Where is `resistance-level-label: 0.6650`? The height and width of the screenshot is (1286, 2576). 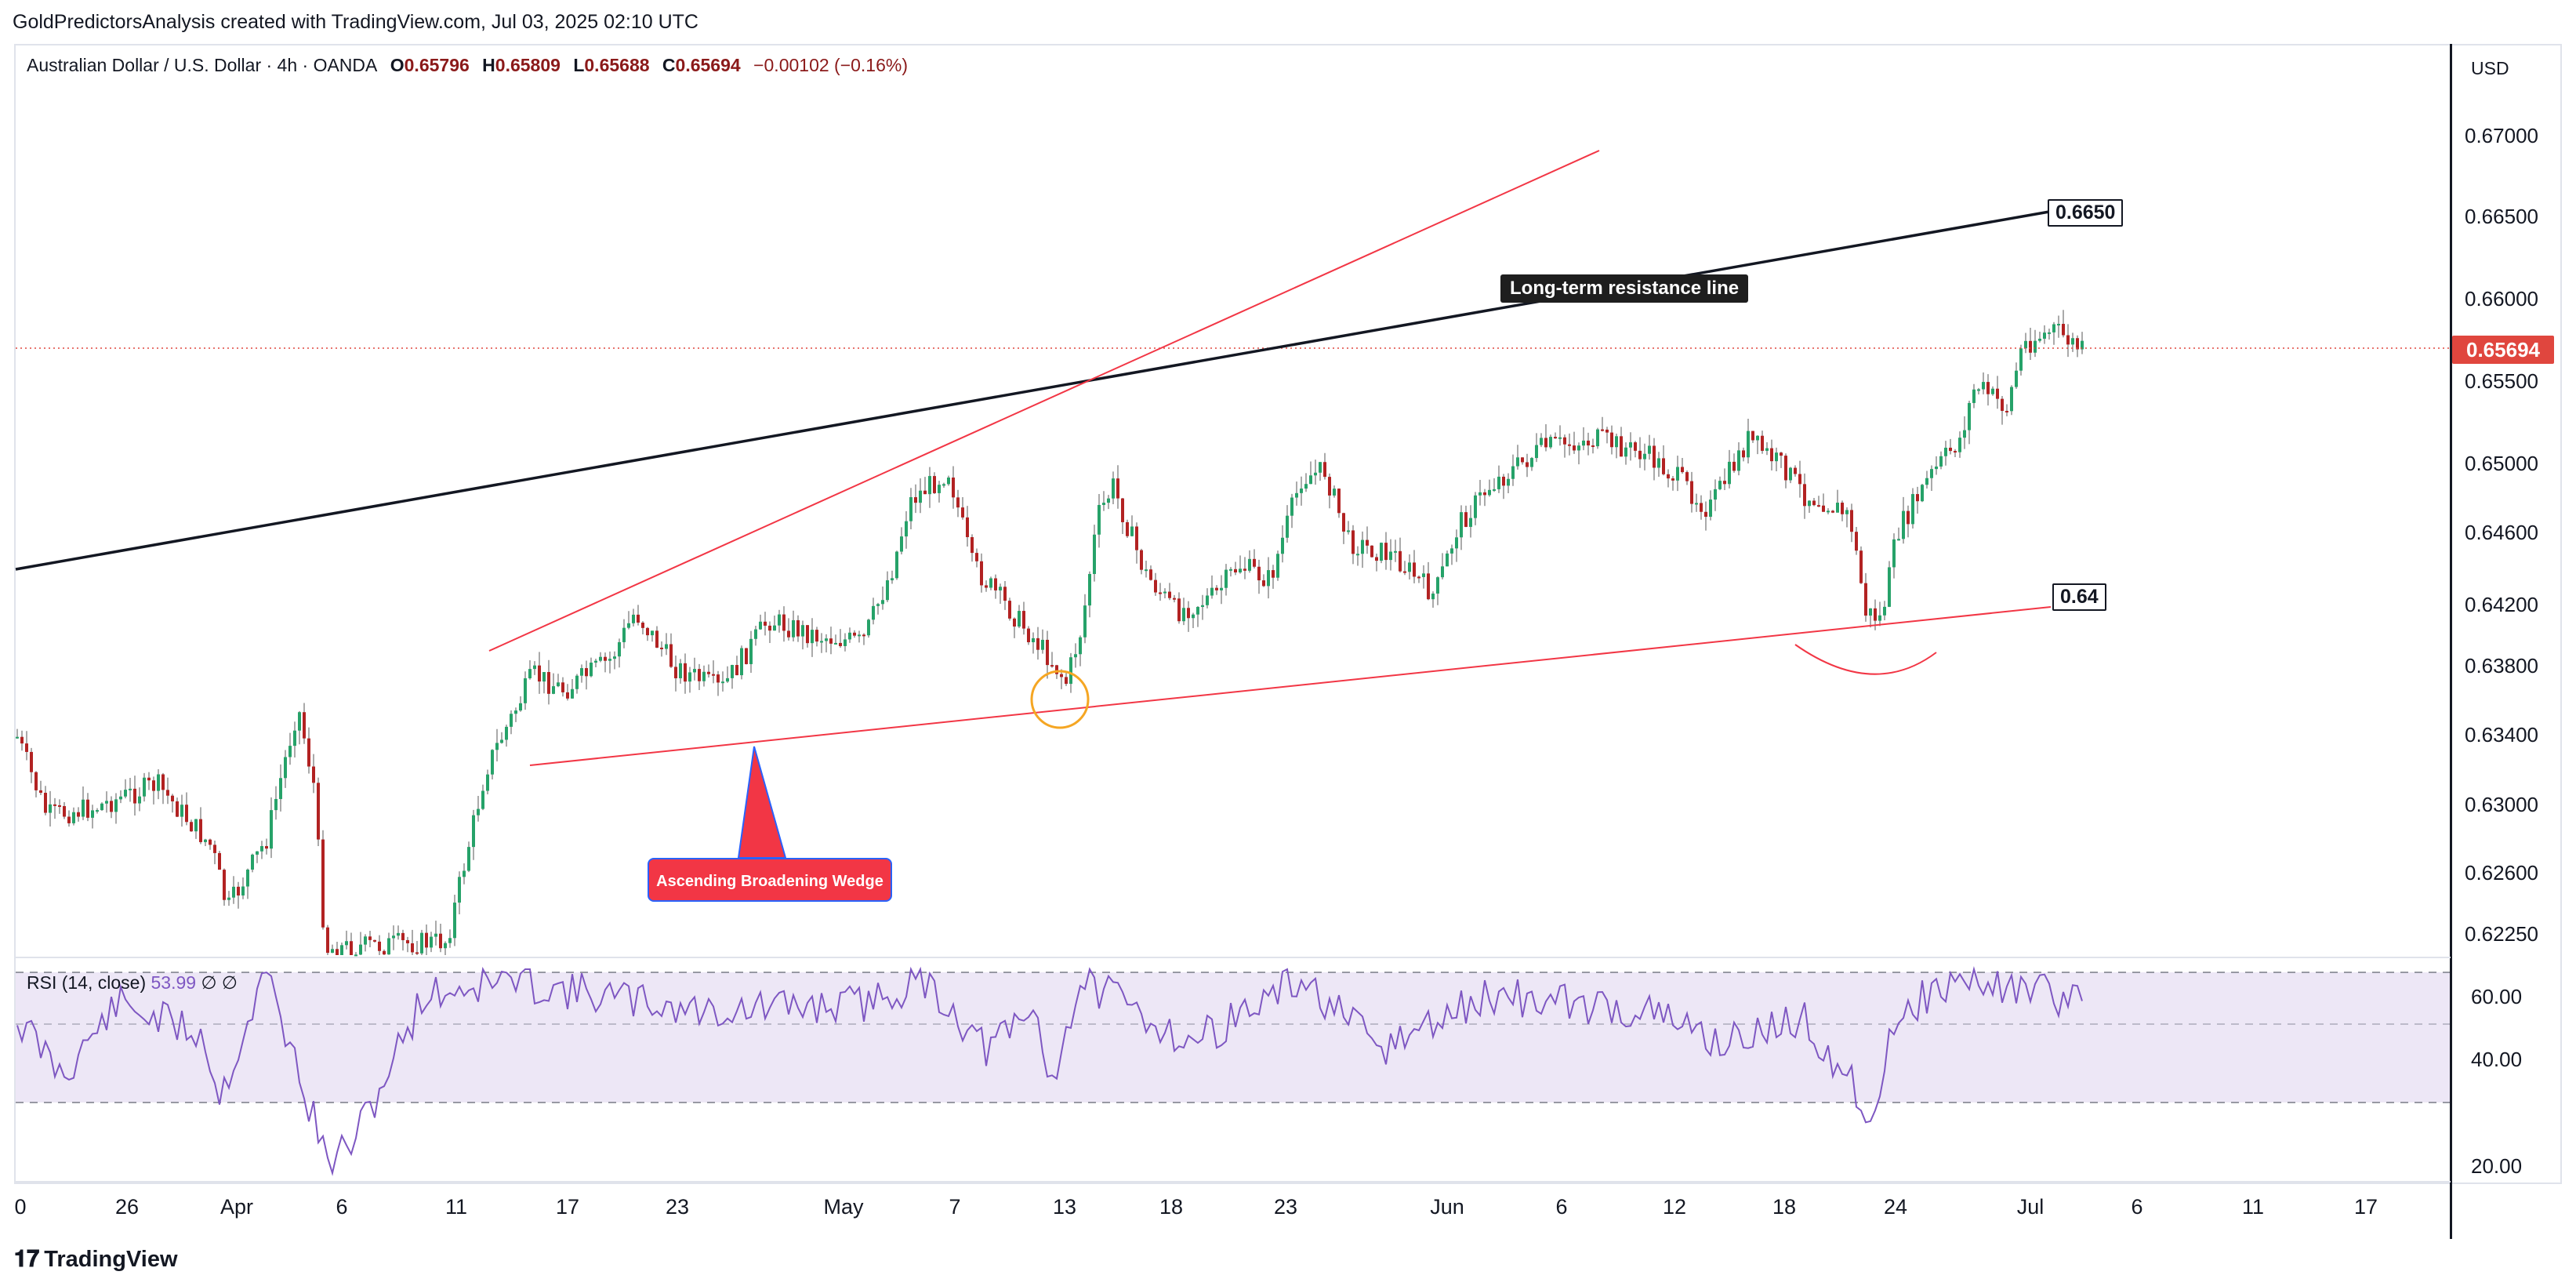 resistance-level-label: 0.6650 is located at coordinates (2086, 213).